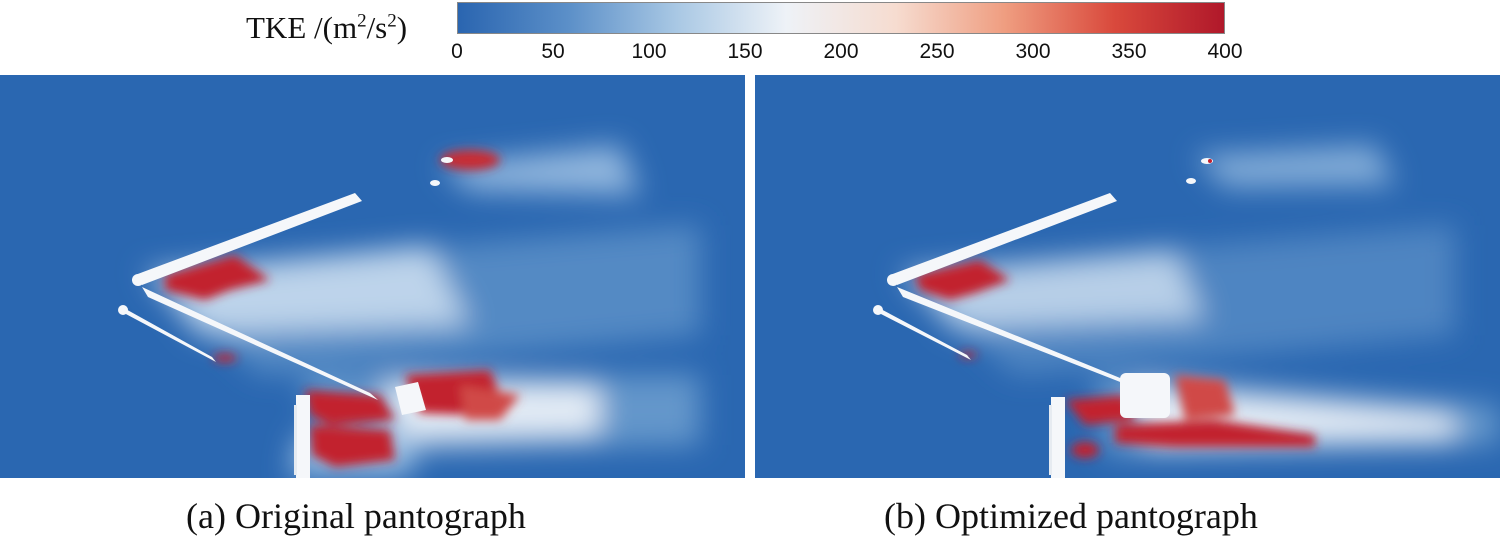 The height and width of the screenshot is (539, 1500). Describe the element at coordinates (457, 51) in the screenshot. I see `colorbar-tick-0: 0` at that location.